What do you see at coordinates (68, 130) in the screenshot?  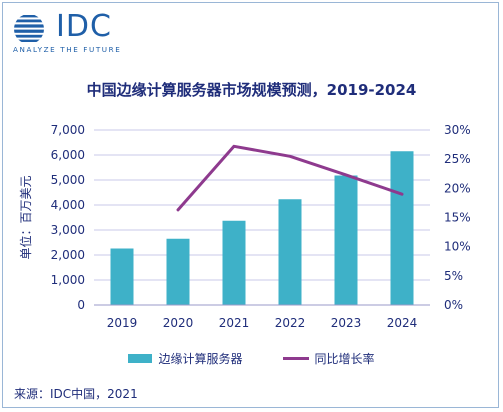 I see `y-tick-label: 7,000` at bounding box center [68, 130].